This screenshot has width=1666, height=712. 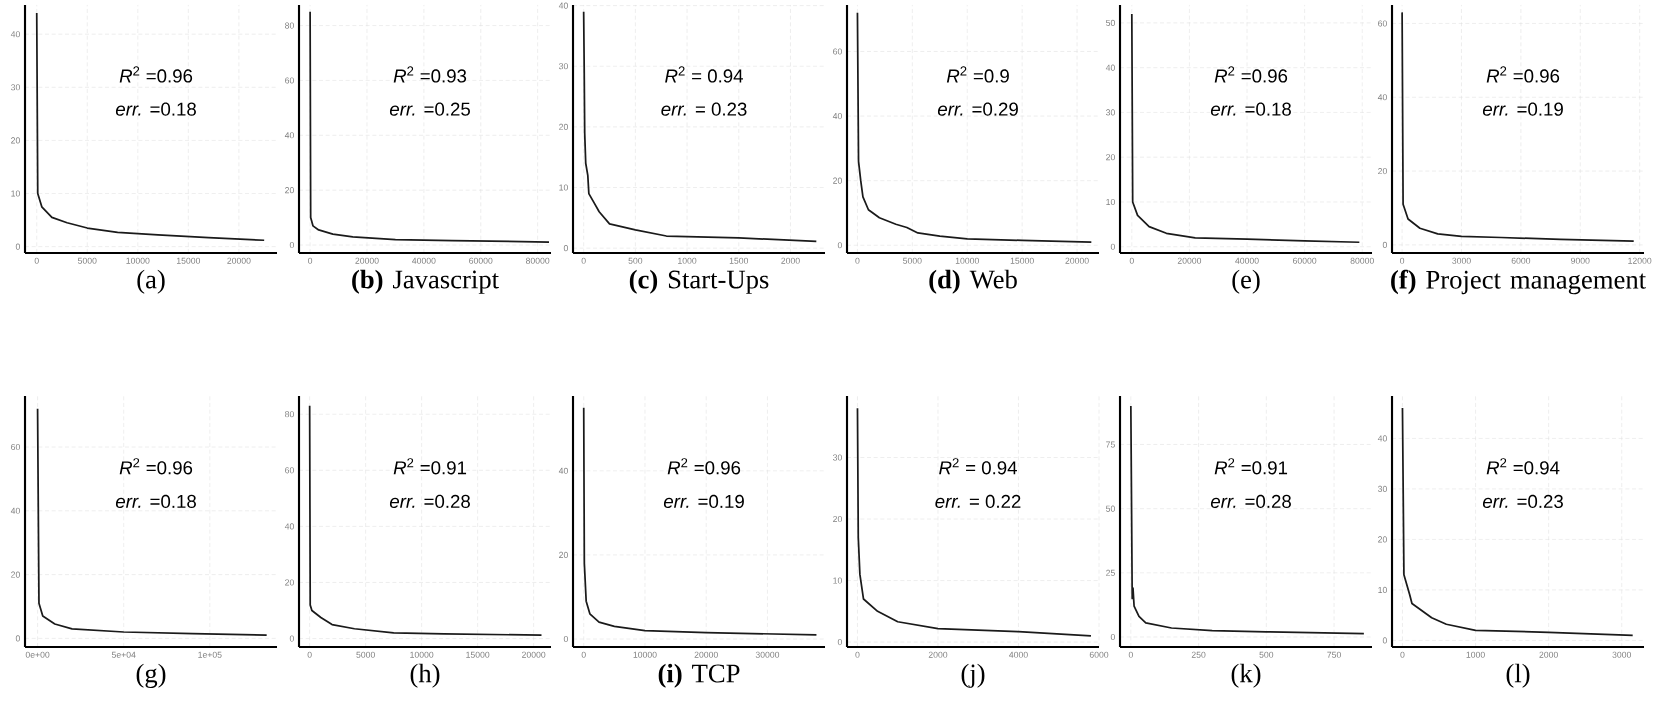 What do you see at coordinates (1518, 675) in the screenshot?
I see `text: (l)` at bounding box center [1518, 675].